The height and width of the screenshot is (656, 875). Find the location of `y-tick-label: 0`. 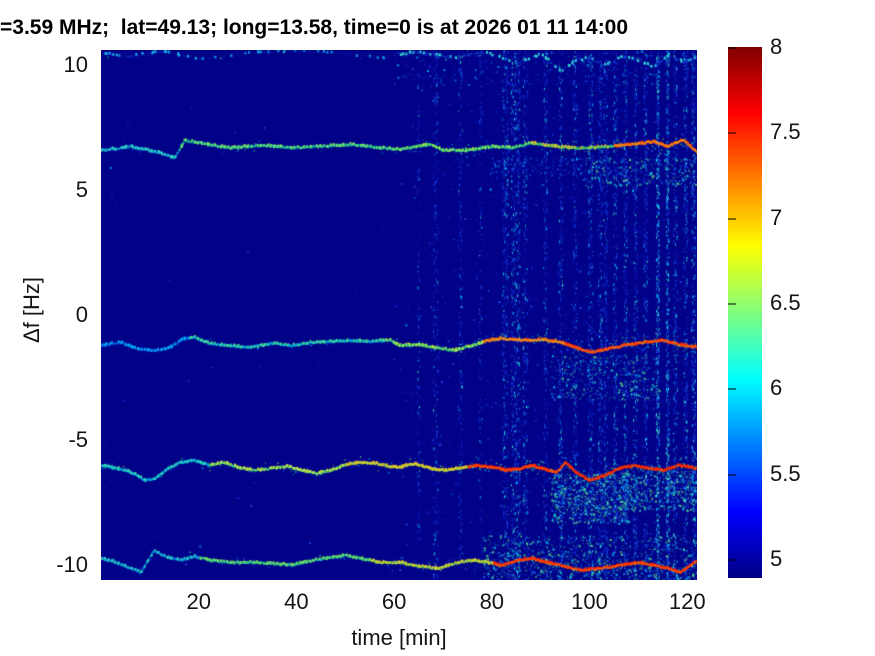

y-tick-label: 0 is located at coordinates (81, 314).